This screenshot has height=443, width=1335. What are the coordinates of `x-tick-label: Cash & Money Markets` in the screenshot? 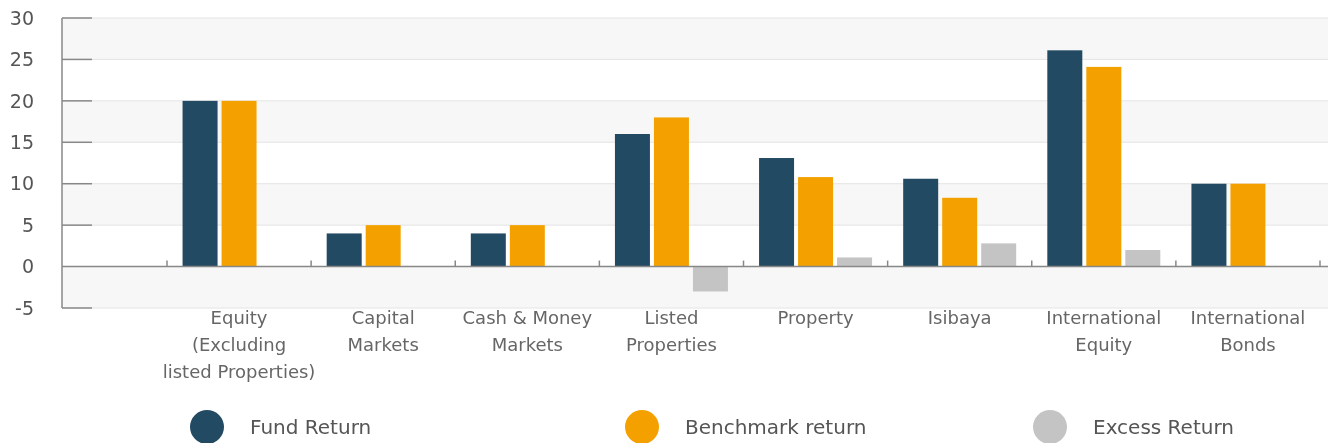 It's located at (527, 331).